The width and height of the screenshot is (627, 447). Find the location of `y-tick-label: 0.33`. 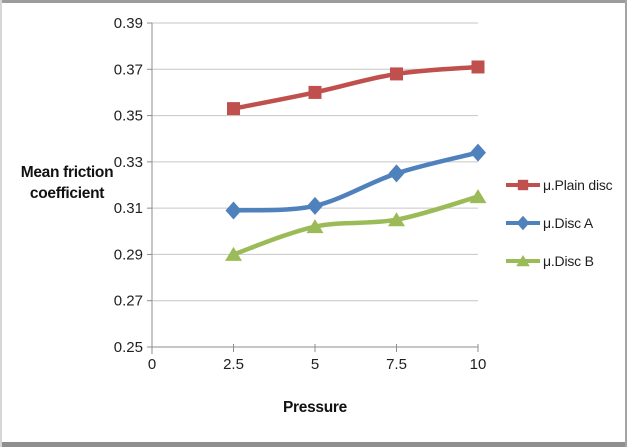

y-tick-label: 0.33 is located at coordinates (128, 162).